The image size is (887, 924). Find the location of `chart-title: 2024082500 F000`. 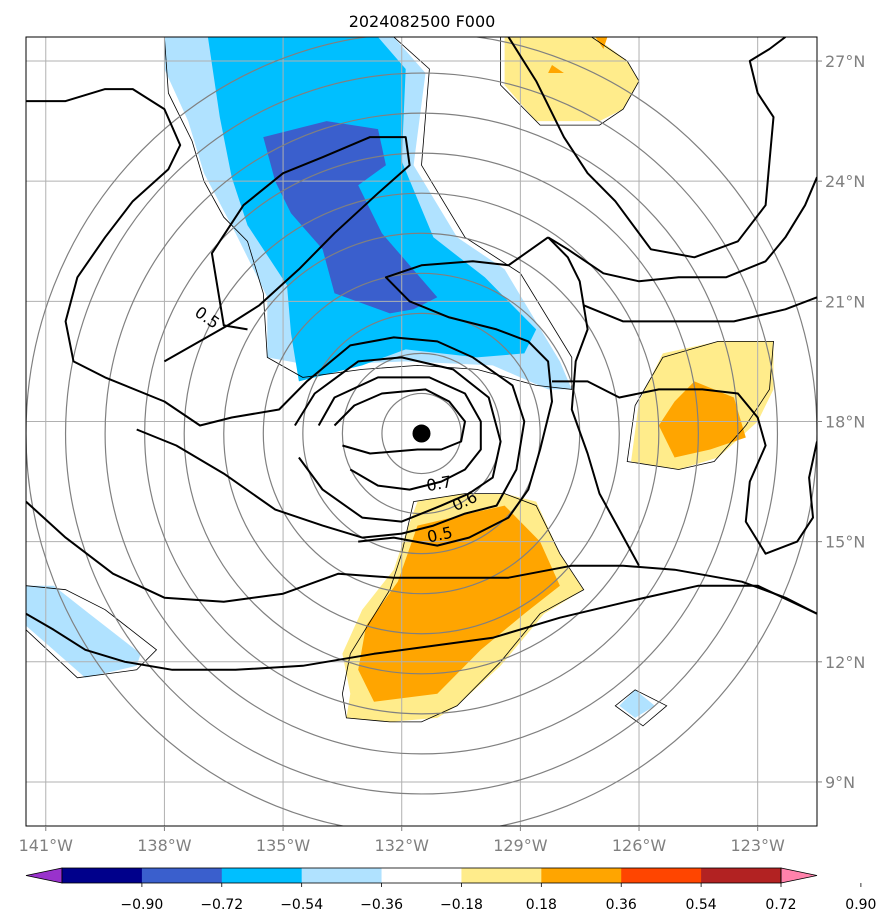

chart-title: 2024082500 F000 is located at coordinates (422, 21).